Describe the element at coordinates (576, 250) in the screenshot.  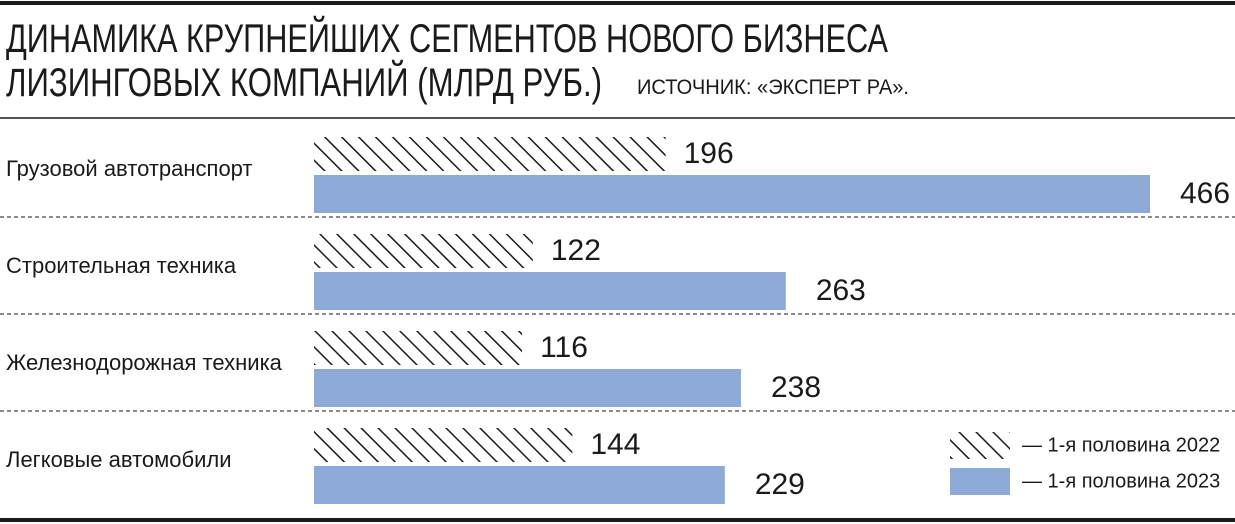
I see `value-label: 122` at that location.